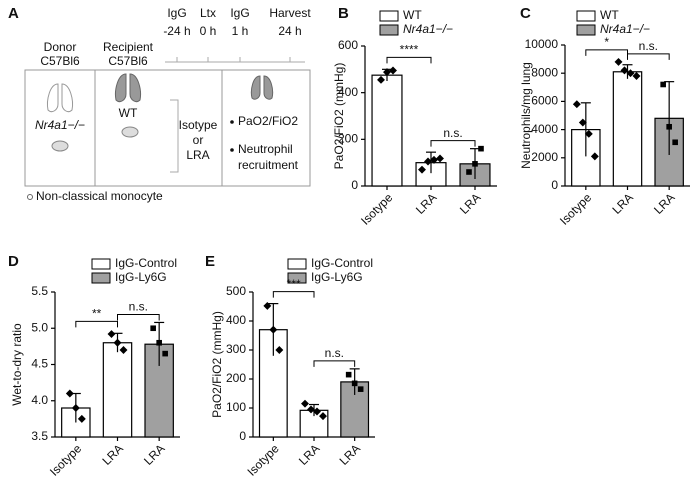 Image resolution: width=700 pixels, height=487 pixels. I want to click on readout: PaO2/FiO2, so click(268, 121).